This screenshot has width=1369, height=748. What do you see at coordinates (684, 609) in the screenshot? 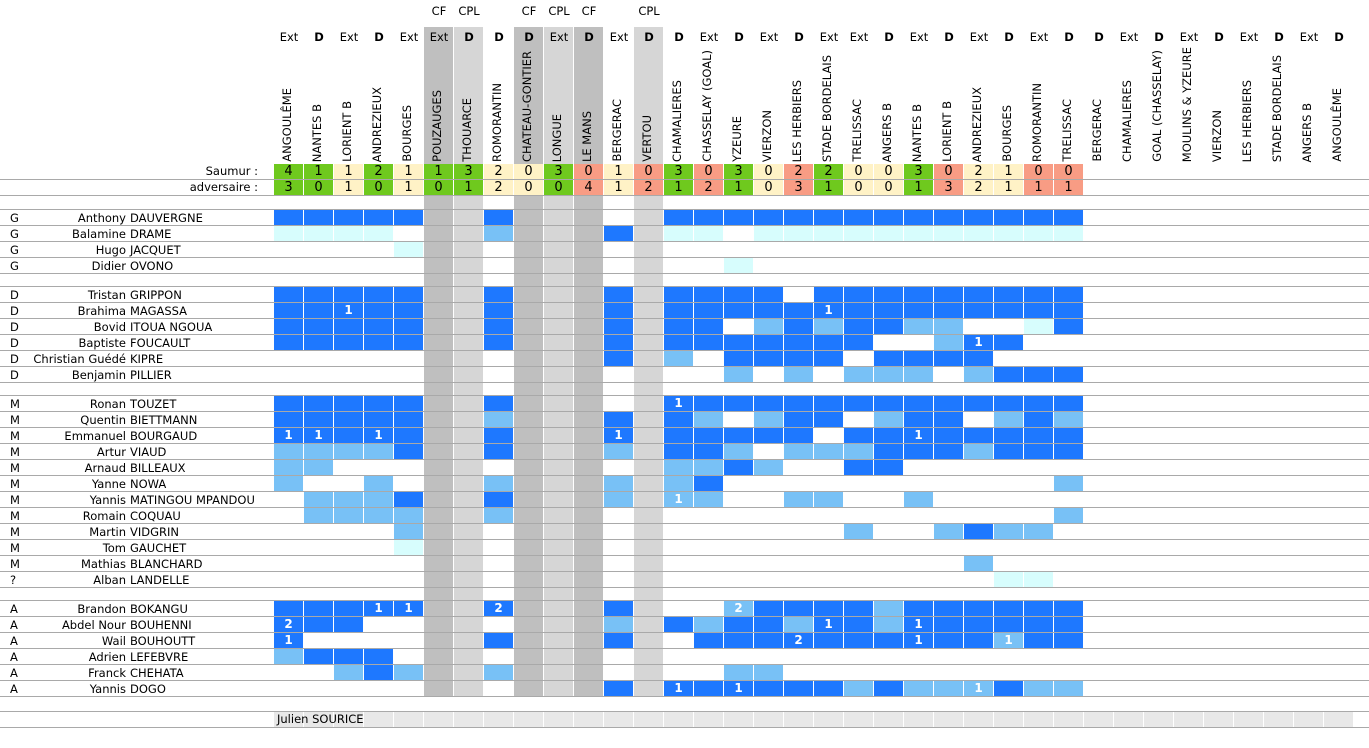
I see `player-row: A Brandon BOKANGU 1 1 2 2` at bounding box center [684, 609].